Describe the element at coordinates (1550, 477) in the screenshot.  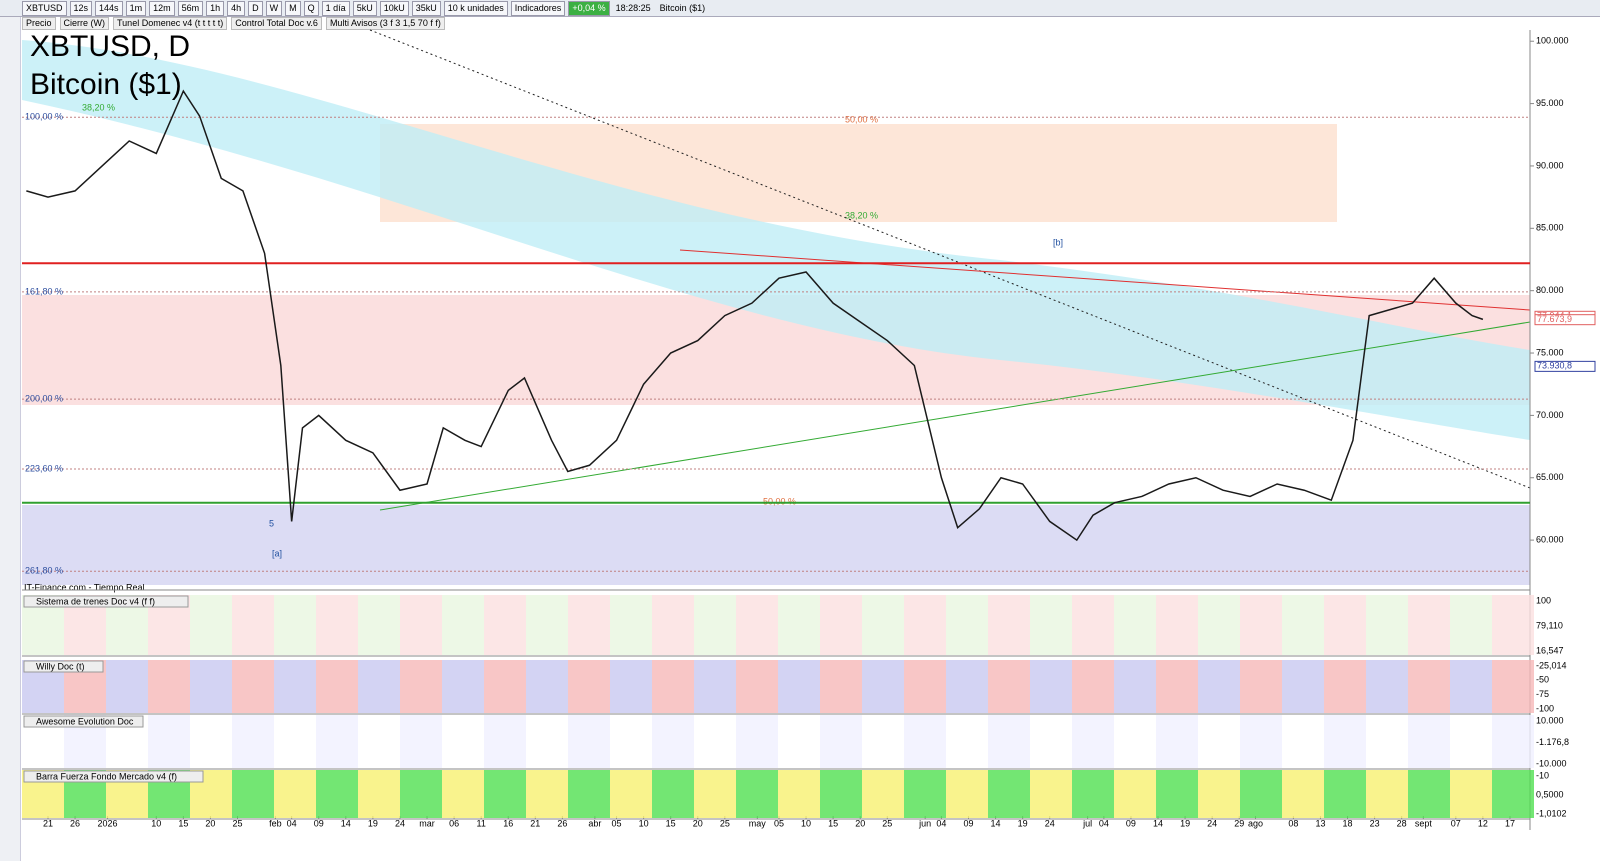
I see `y-tick-label: 65.000` at that location.